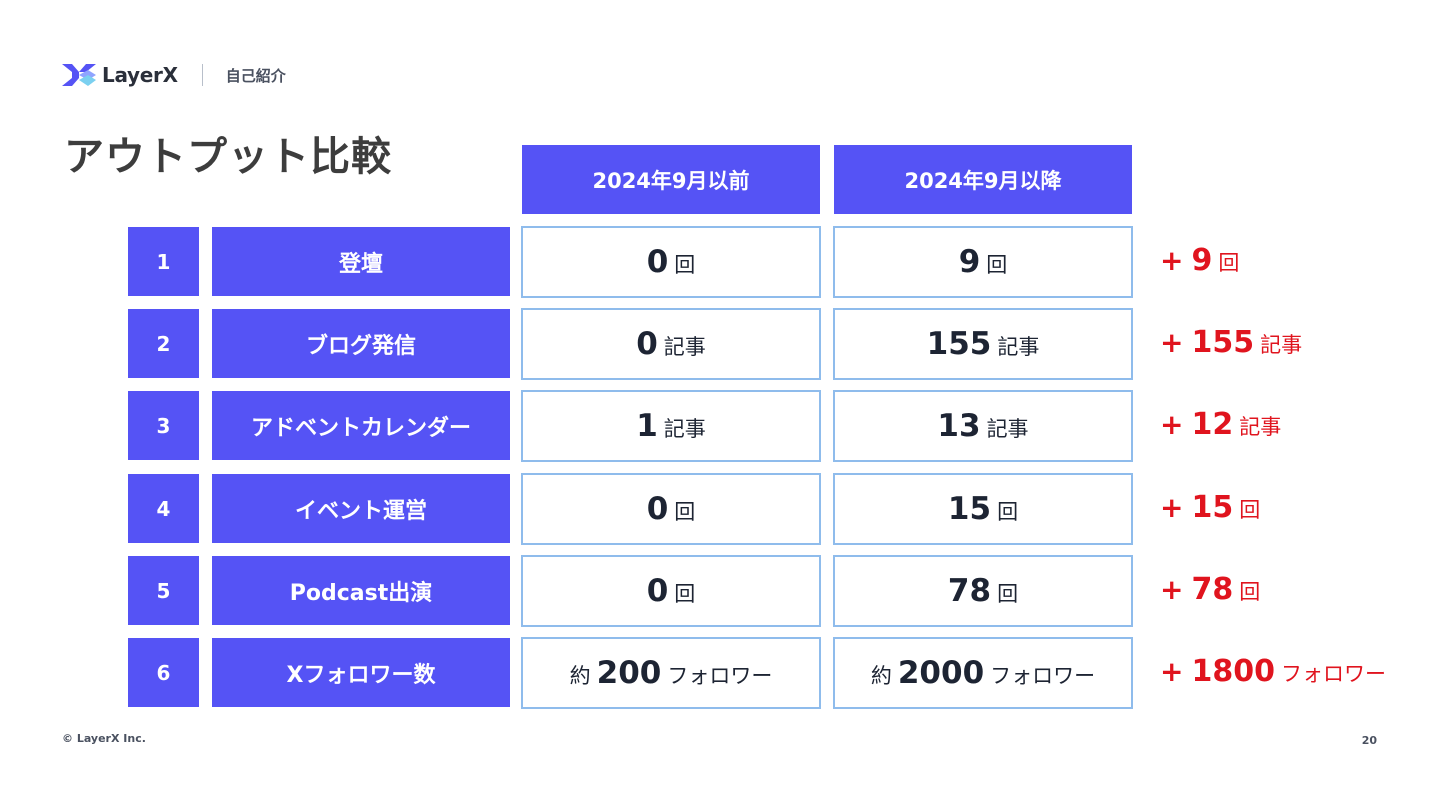  What do you see at coordinates (163, 590) in the screenshot?
I see `row-number: 5` at bounding box center [163, 590].